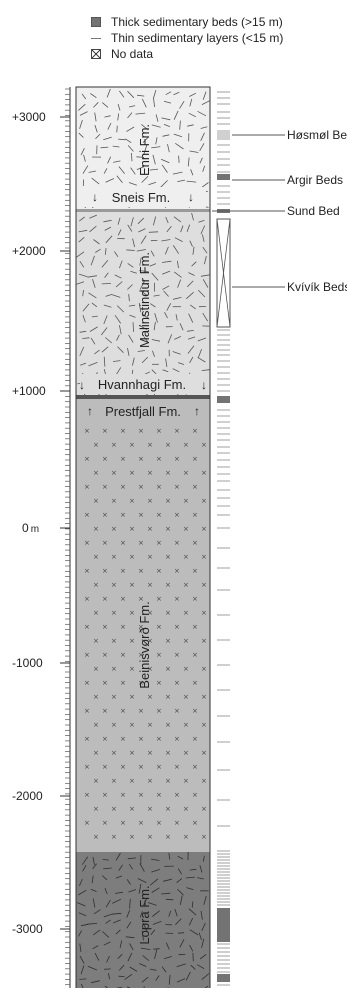  Describe the element at coordinates (25, 528) in the screenshot. I see `axis-label-zero: 0` at that location.